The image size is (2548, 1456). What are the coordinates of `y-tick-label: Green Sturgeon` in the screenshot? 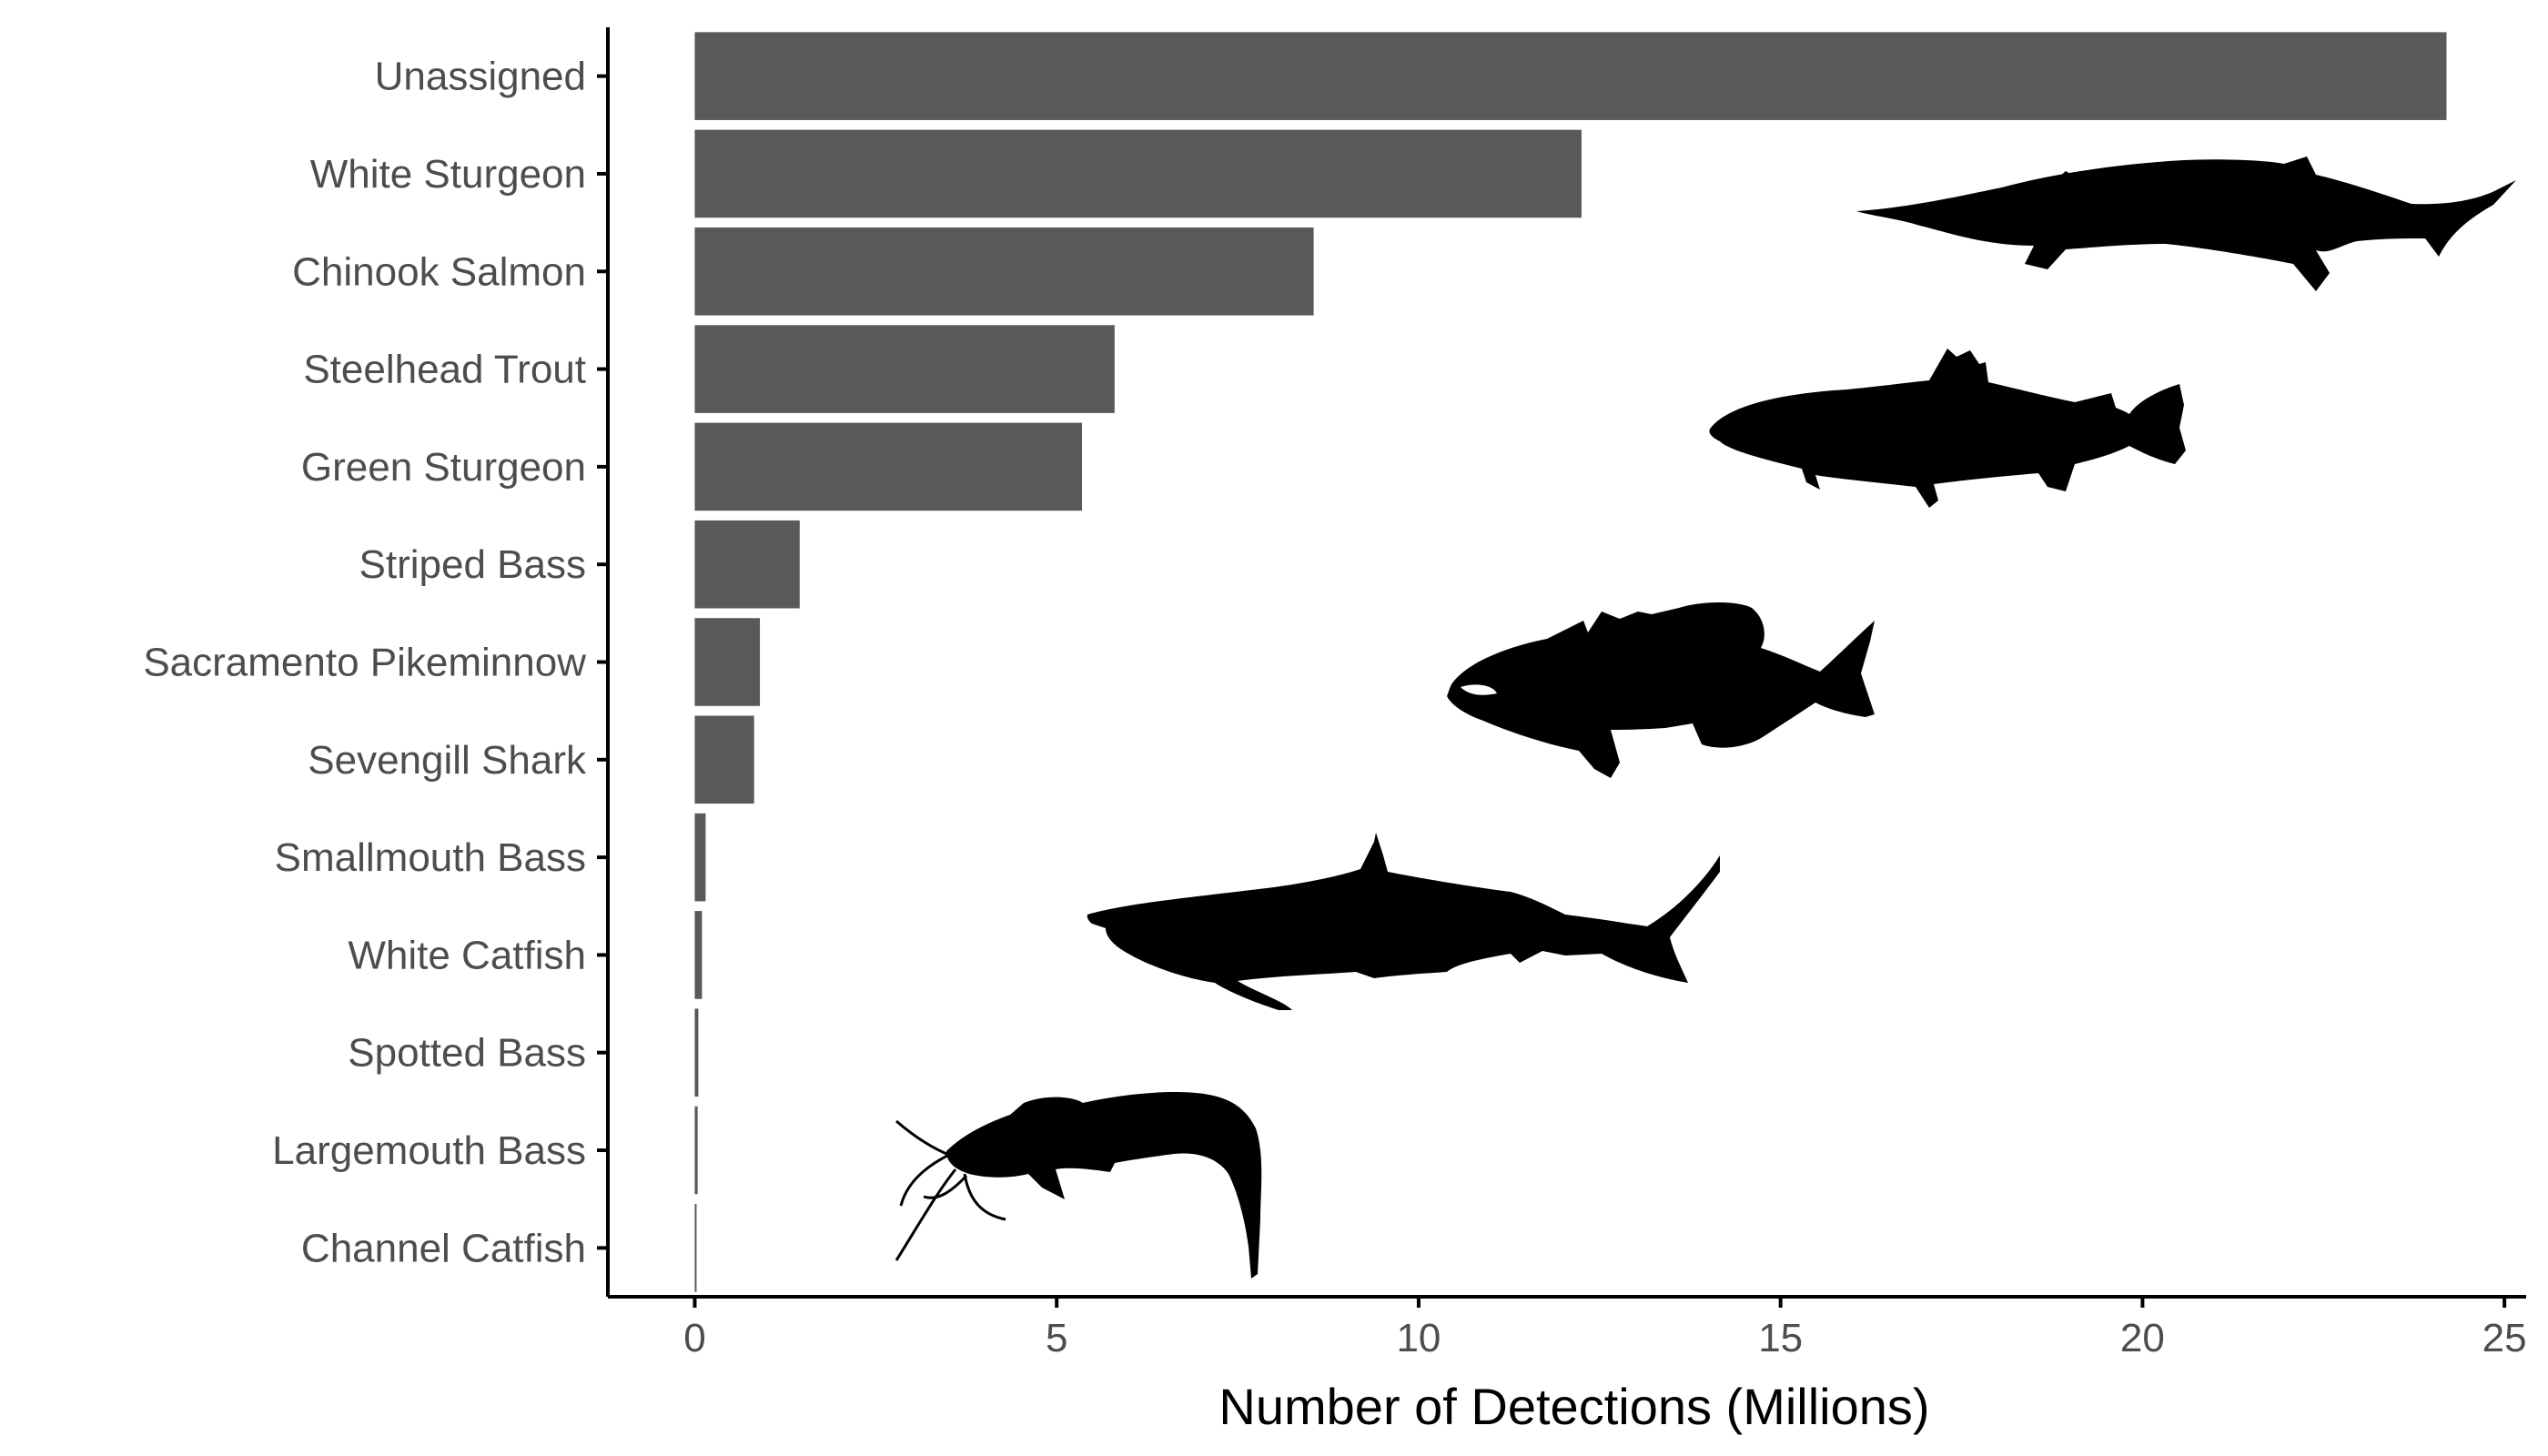 It's located at (444, 468).